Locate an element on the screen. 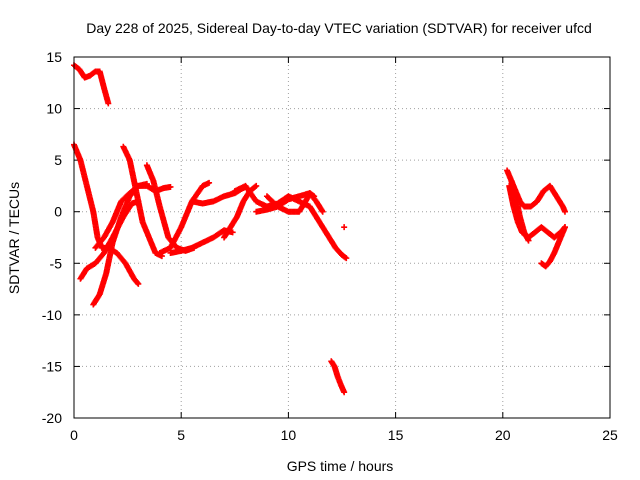 This screenshot has width=640, height=480. x-tick-label: 0 is located at coordinates (74, 435).